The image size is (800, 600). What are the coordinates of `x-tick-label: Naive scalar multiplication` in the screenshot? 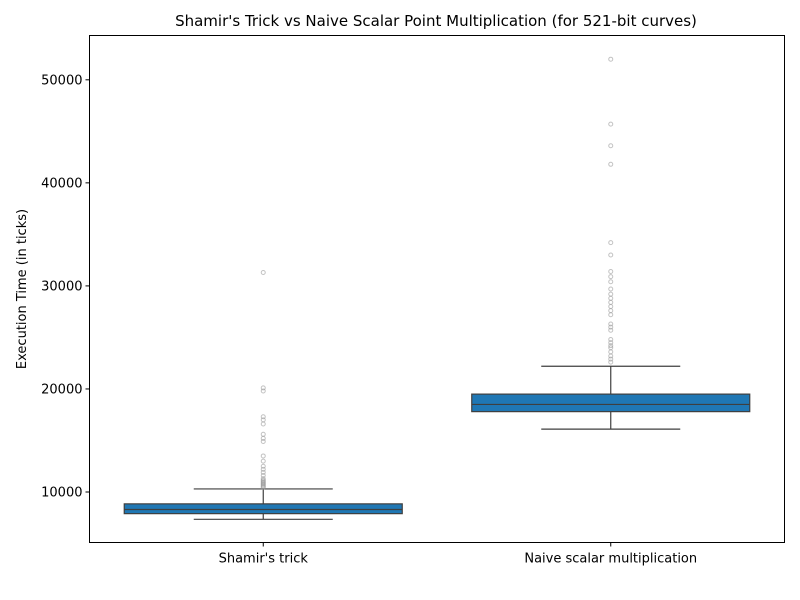 It's located at (610, 559).